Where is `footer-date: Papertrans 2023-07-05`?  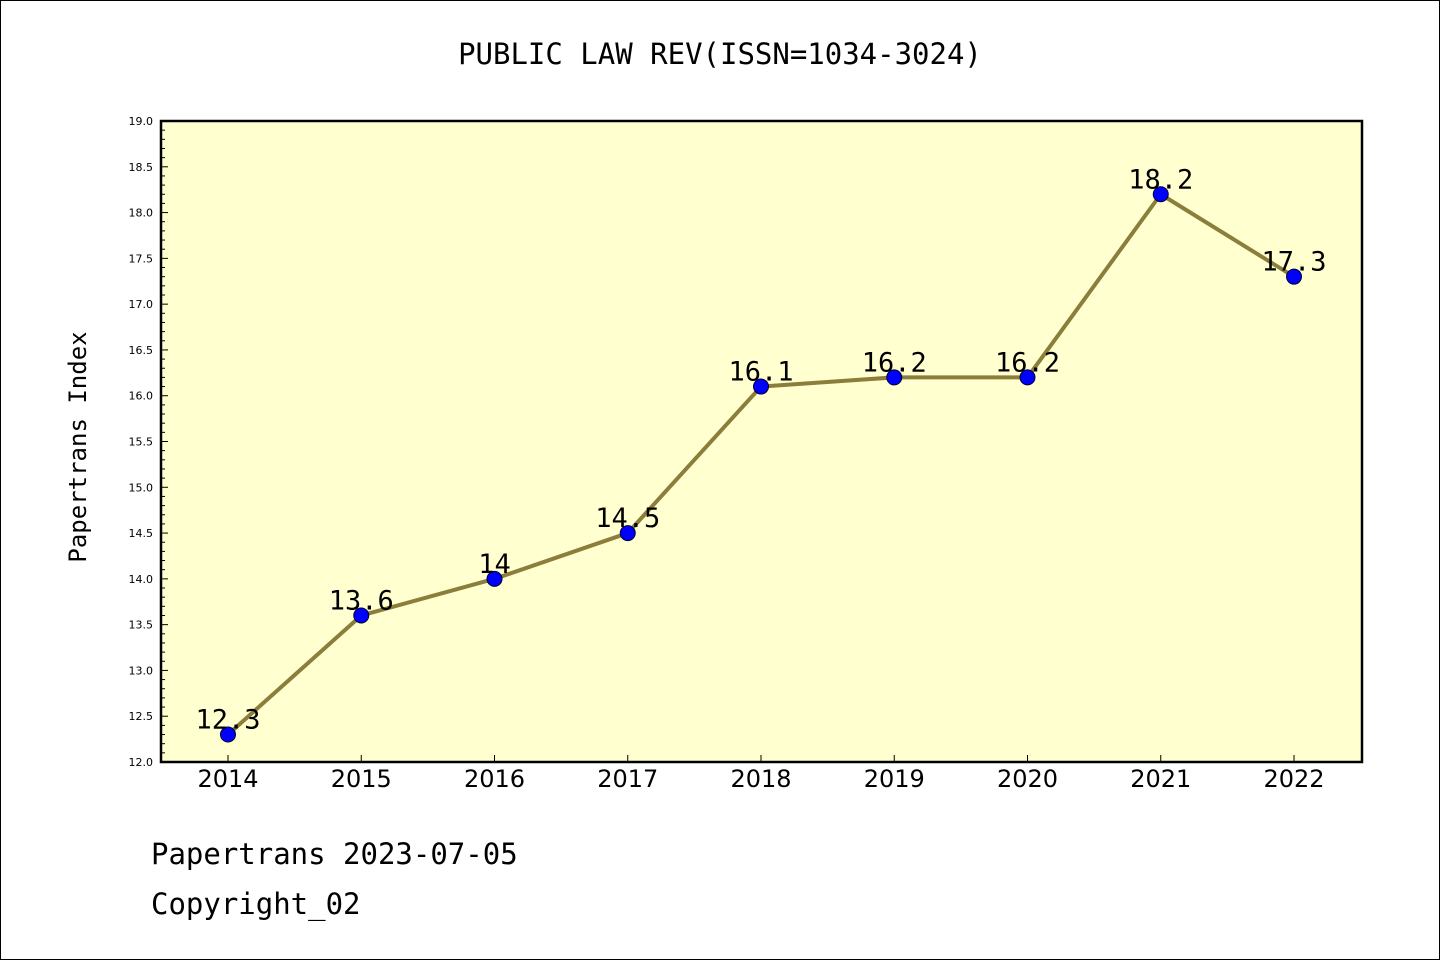 footer-date: Papertrans 2023-07-05 is located at coordinates (334, 854).